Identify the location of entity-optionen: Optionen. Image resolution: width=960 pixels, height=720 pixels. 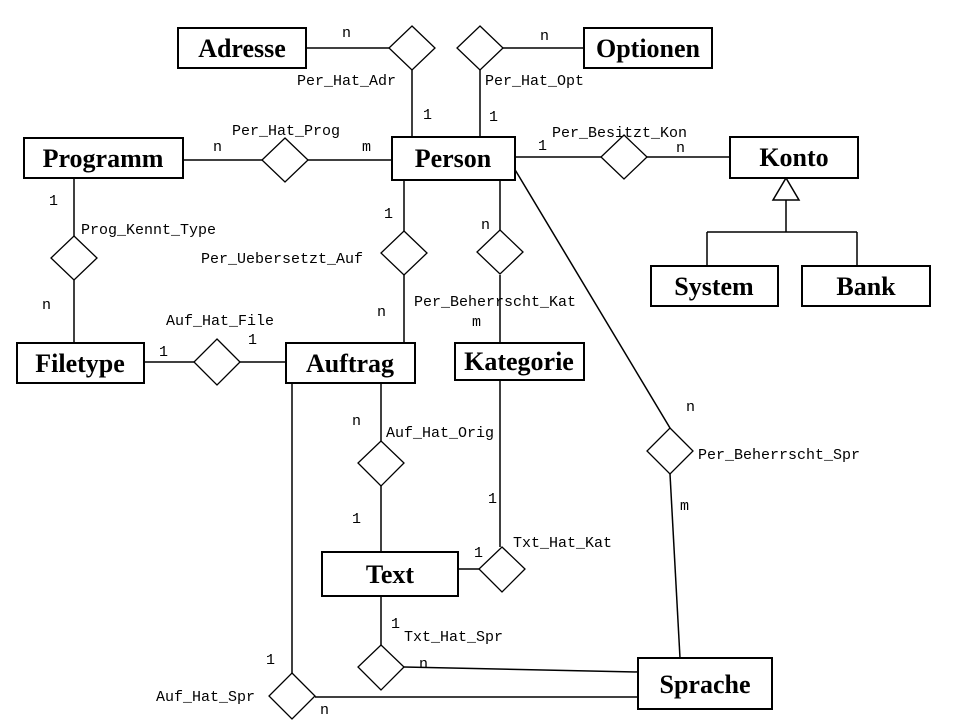
(648, 48).